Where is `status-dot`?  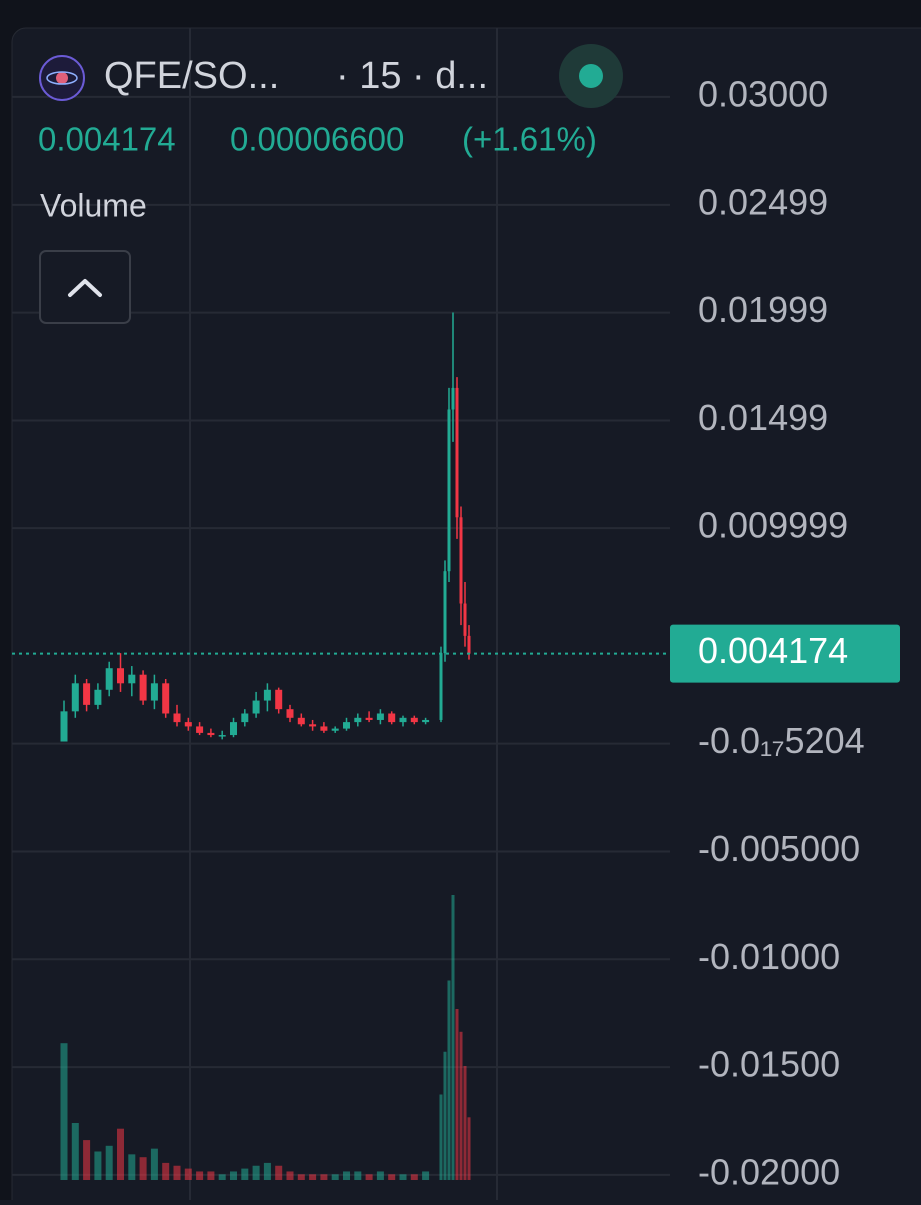
status-dot is located at coordinates (591, 76).